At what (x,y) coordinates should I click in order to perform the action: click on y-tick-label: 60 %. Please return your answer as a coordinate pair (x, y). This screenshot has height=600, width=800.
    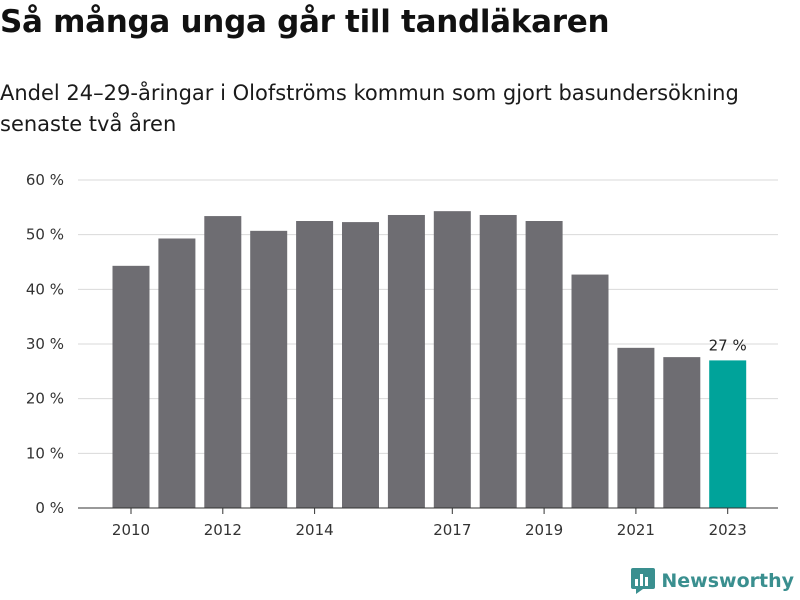
    Looking at the image, I should click on (45, 180).